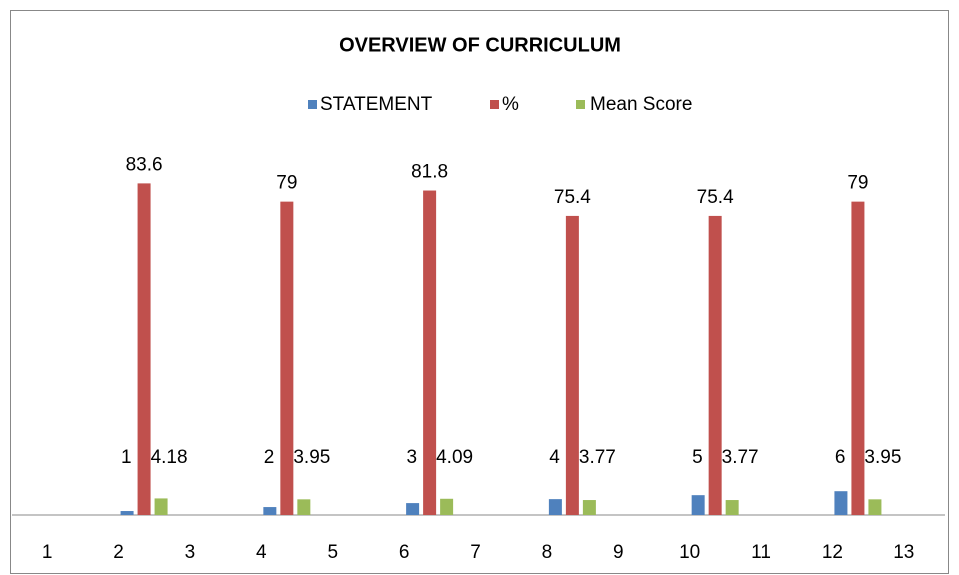 The image size is (959, 575). What do you see at coordinates (554, 457) in the screenshot?
I see `data-label: 4` at bounding box center [554, 457].